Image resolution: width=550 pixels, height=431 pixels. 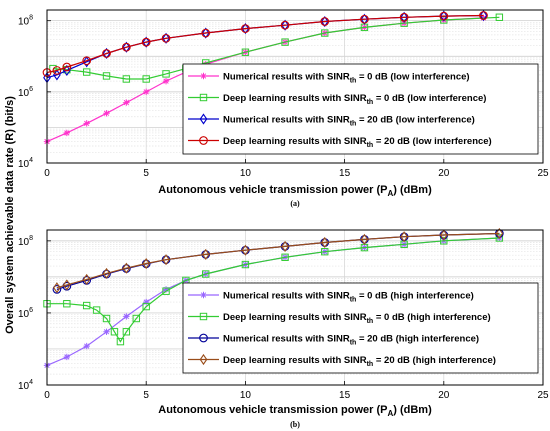 What do you see at coordinates (25, 241) in the screenshot?
I see `y-tick-label: 10⁸` at bounding box center [25, 241].